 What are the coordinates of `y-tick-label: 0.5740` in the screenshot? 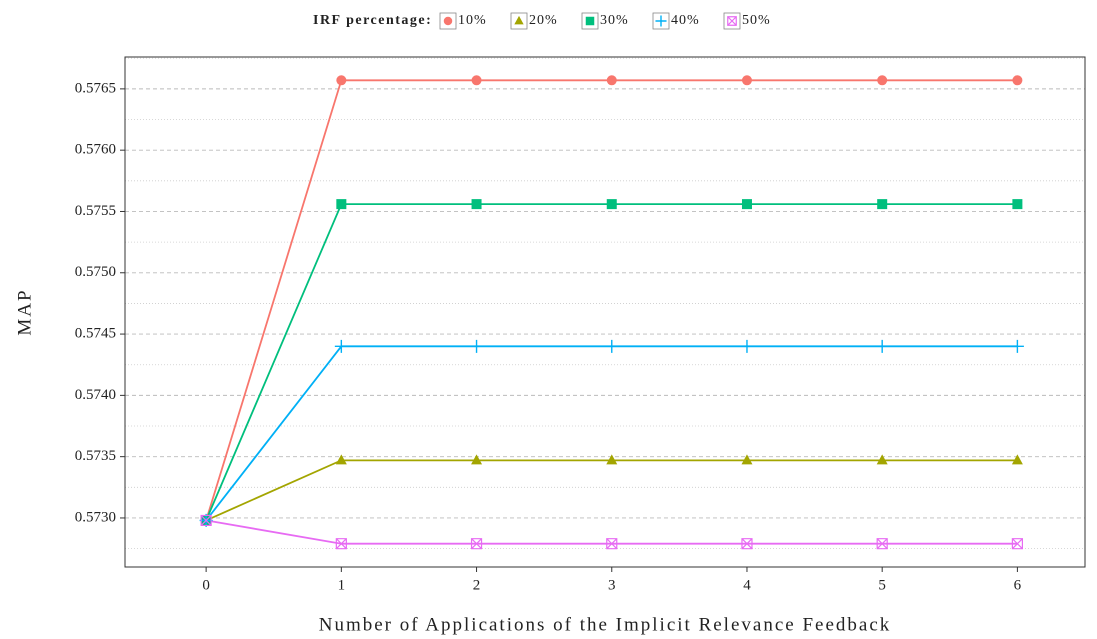 It's located at (95, 395).